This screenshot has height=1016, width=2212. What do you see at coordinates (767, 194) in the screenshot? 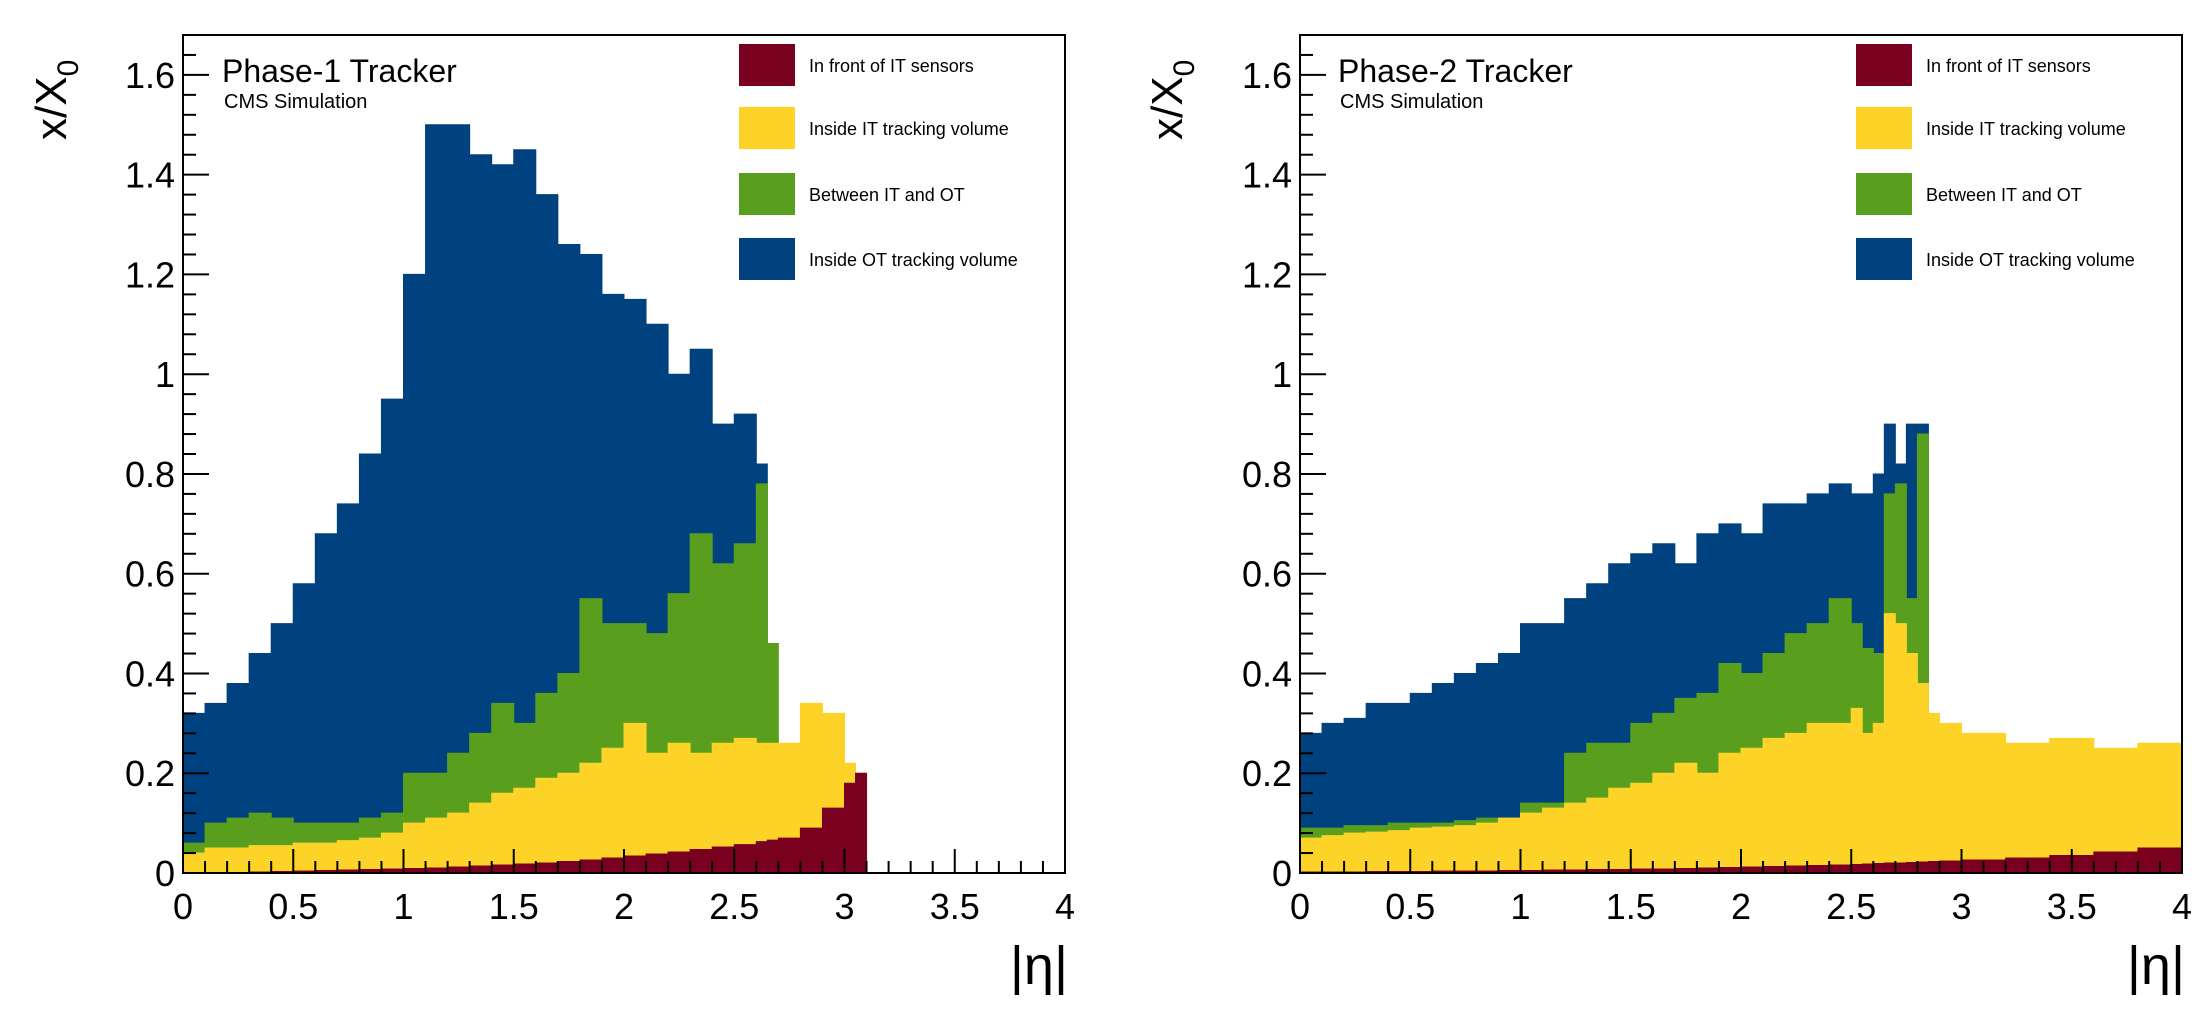
I see `phase1-legend-swatch-between` at bounding box center [767, 194].